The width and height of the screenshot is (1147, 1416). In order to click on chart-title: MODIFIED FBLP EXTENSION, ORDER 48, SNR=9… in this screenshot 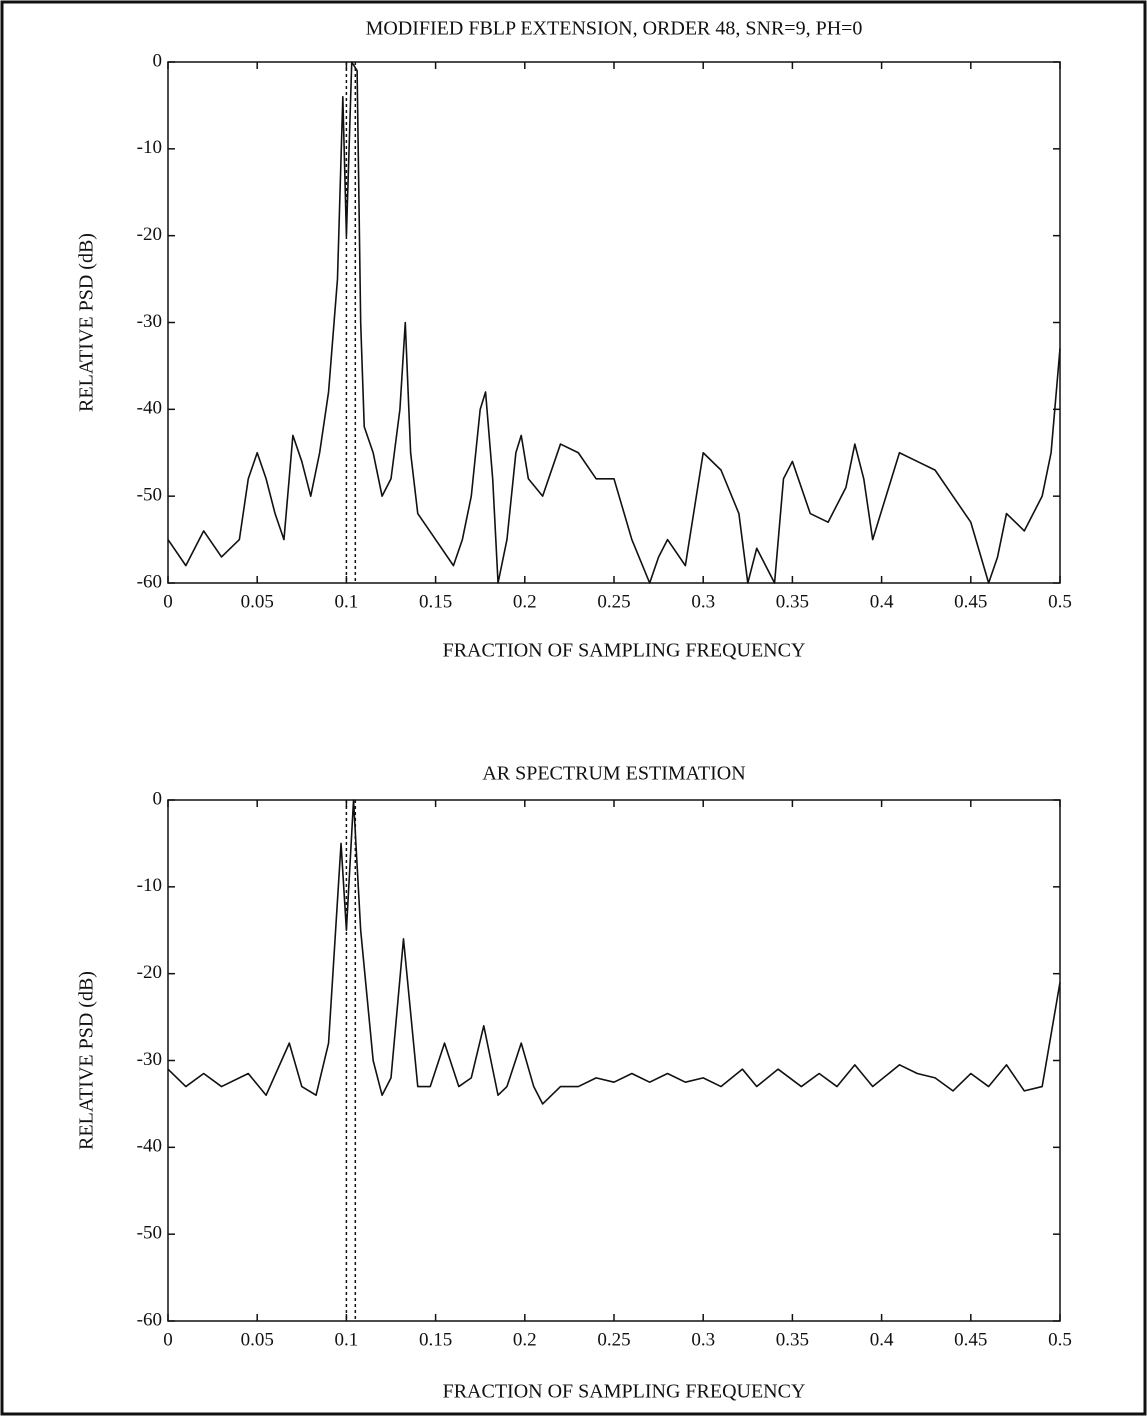, I will do `click(614, 29)`.